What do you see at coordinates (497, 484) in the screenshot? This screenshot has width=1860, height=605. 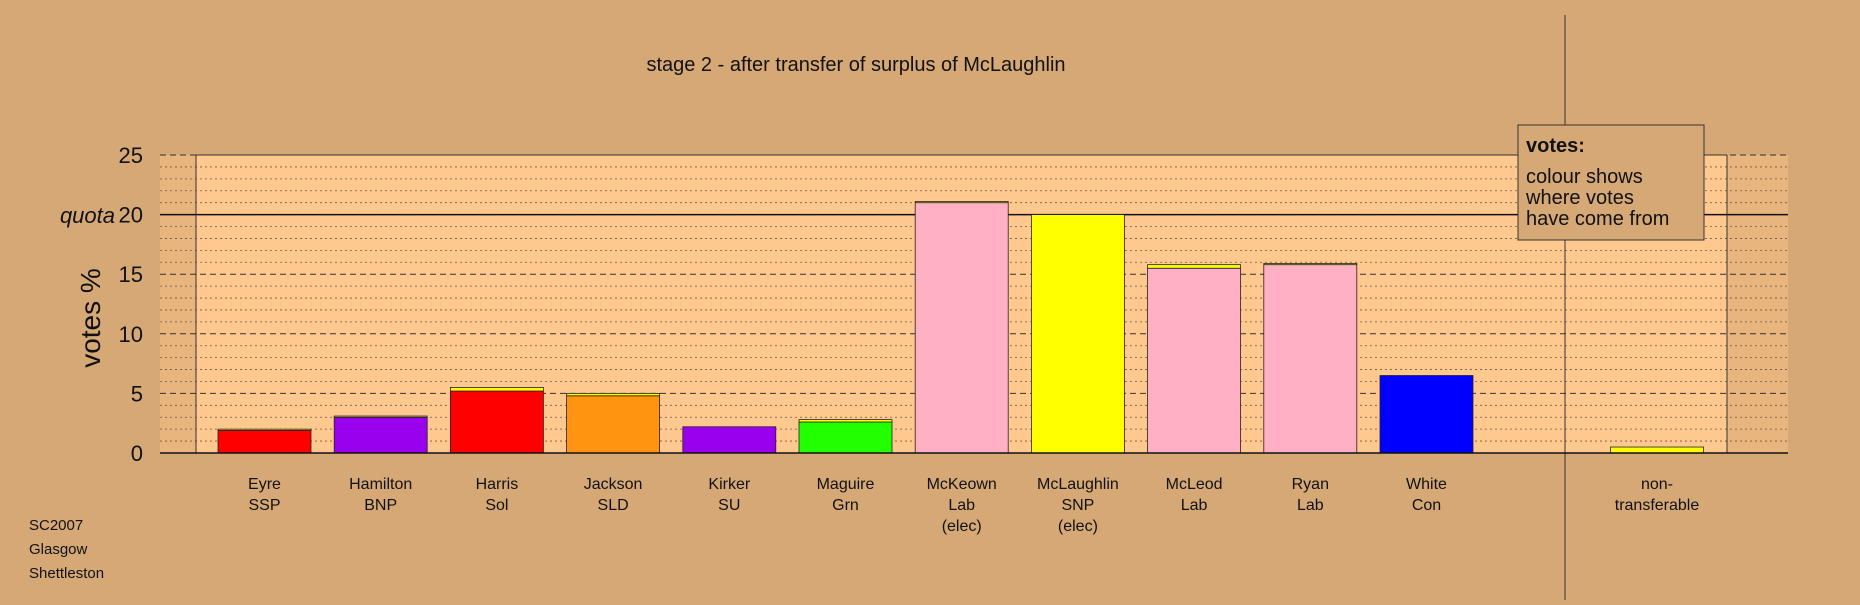 I see `x-tick-label: Harris` at bounding box center [497, 484].